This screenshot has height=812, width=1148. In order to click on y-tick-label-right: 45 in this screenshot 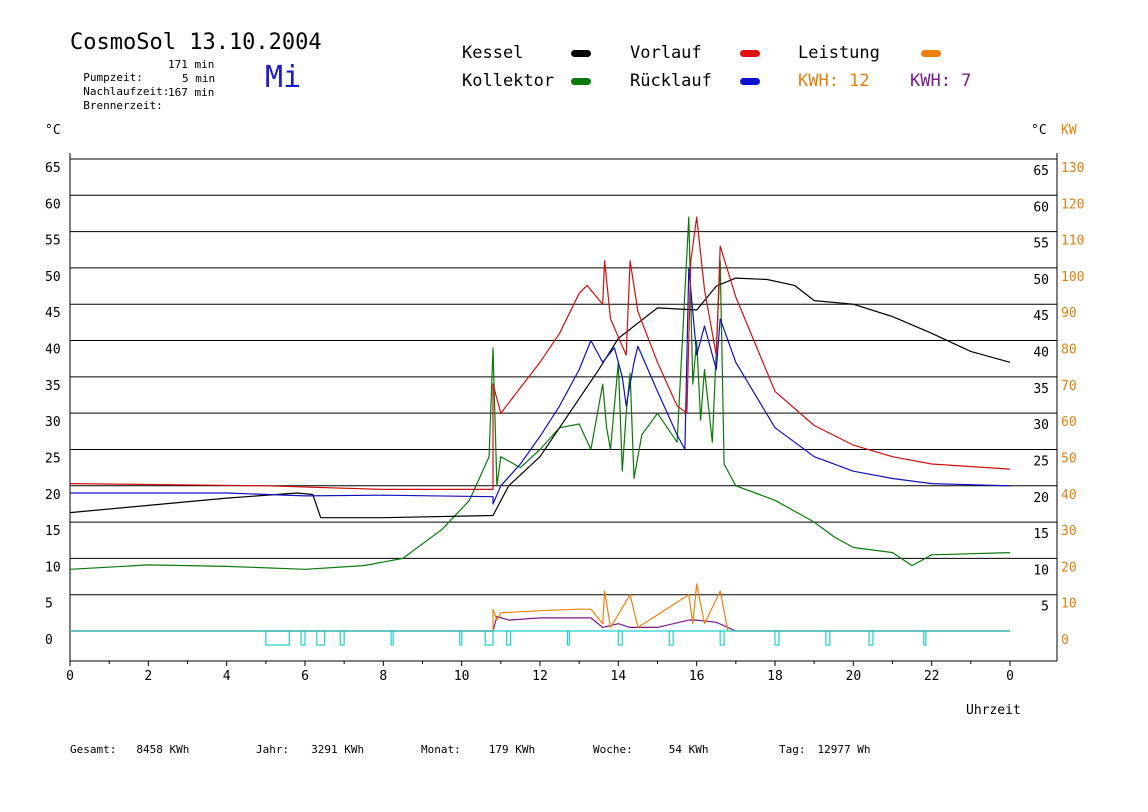, I will do `click(1041, 316)`.